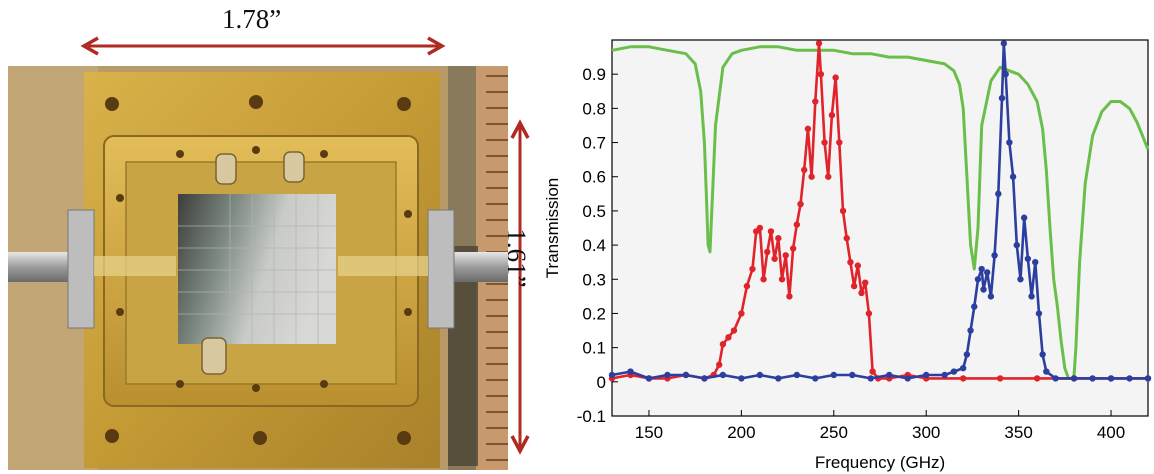  Describe the element at coordinates (741, 432) in the screenshot. I see `x-tick-label: 200` at that location.